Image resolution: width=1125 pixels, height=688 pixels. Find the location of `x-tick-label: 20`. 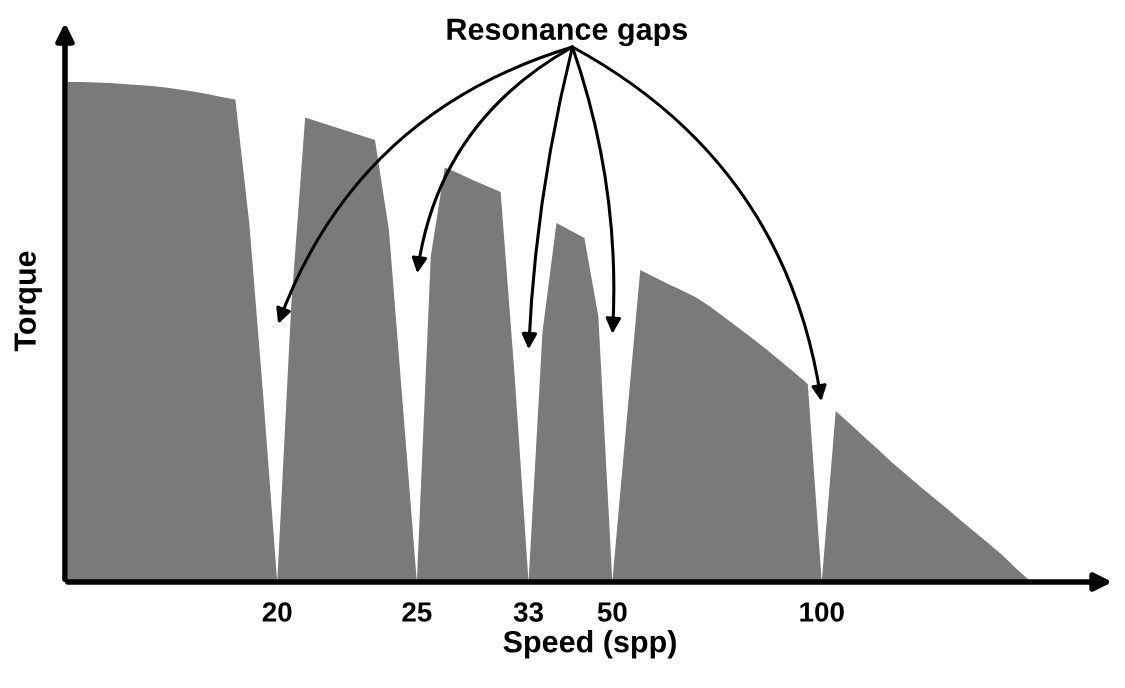

x-tick-label: 20 is located at coordinates (277, 612).